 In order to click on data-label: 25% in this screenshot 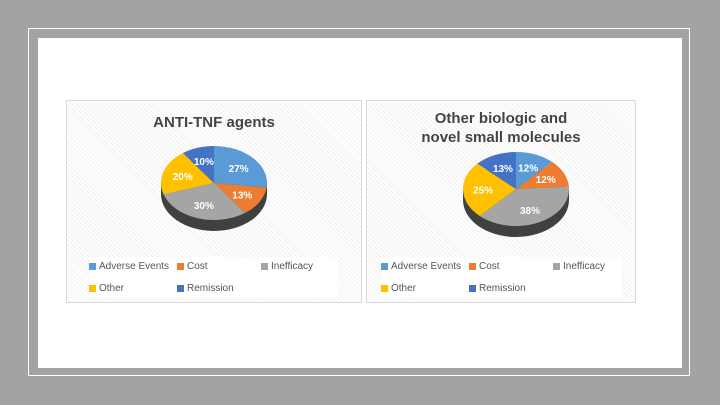, I will do `click(483, 191)`.